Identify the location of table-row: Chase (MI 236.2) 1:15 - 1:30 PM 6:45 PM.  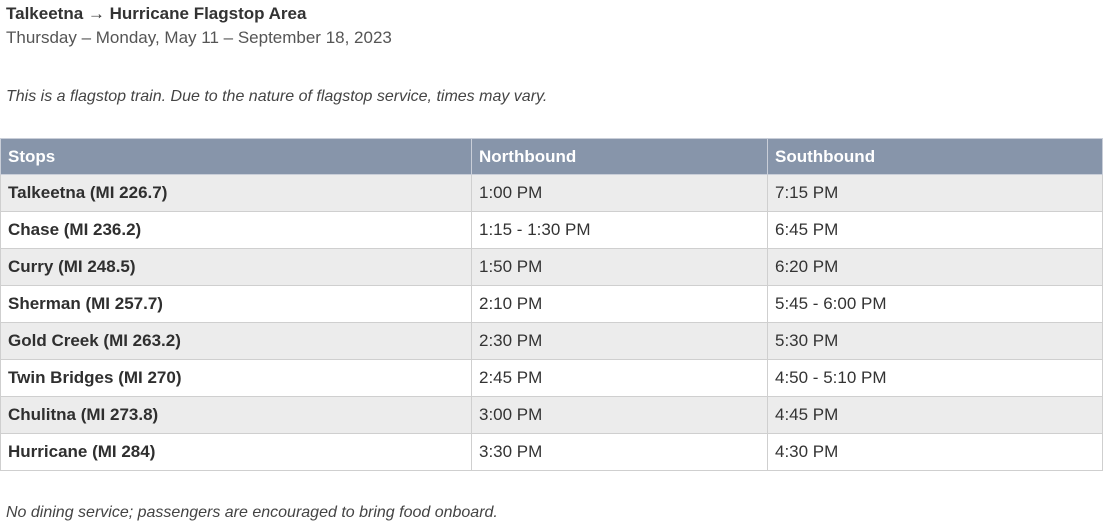
(551, 230).